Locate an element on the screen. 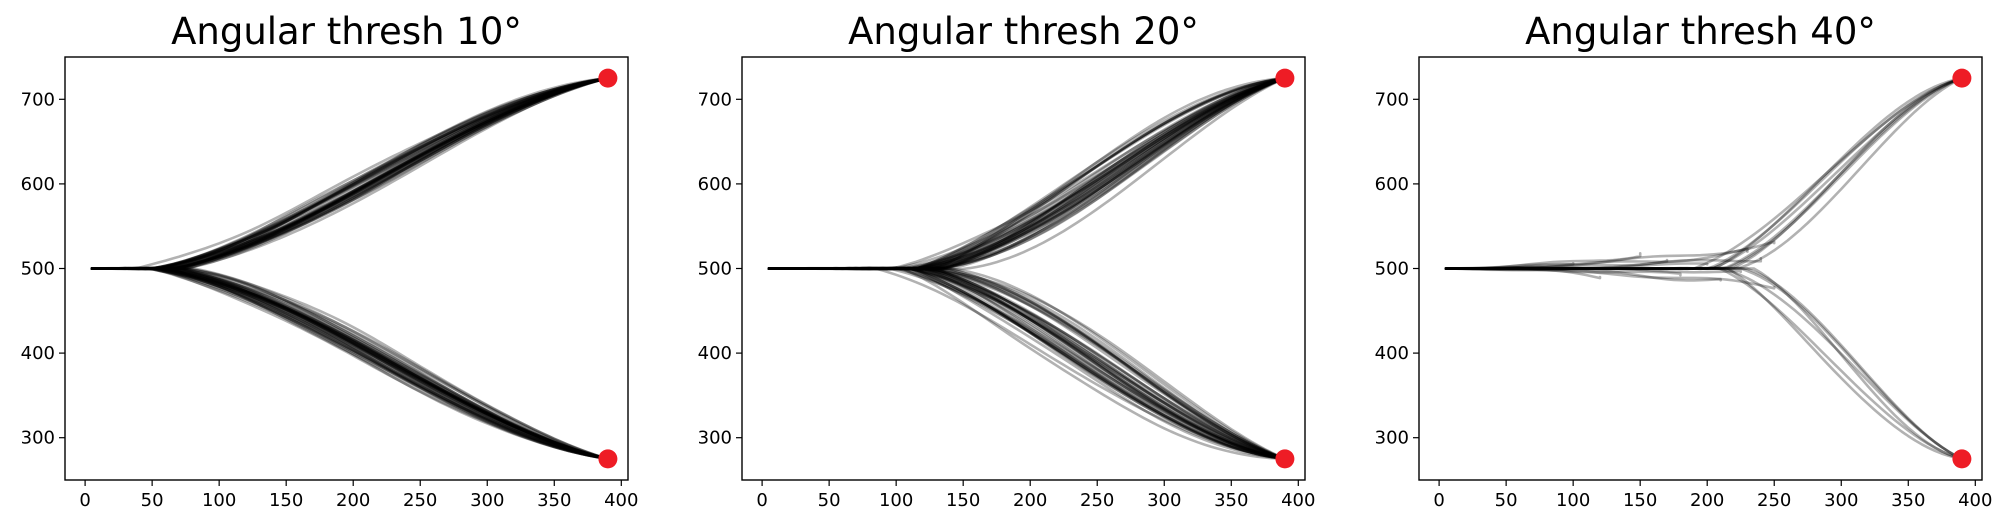 The width and height of the screenshot is (2002, 524). panel-title: Angular thresh 40° is located at coordinates (1700, 31).